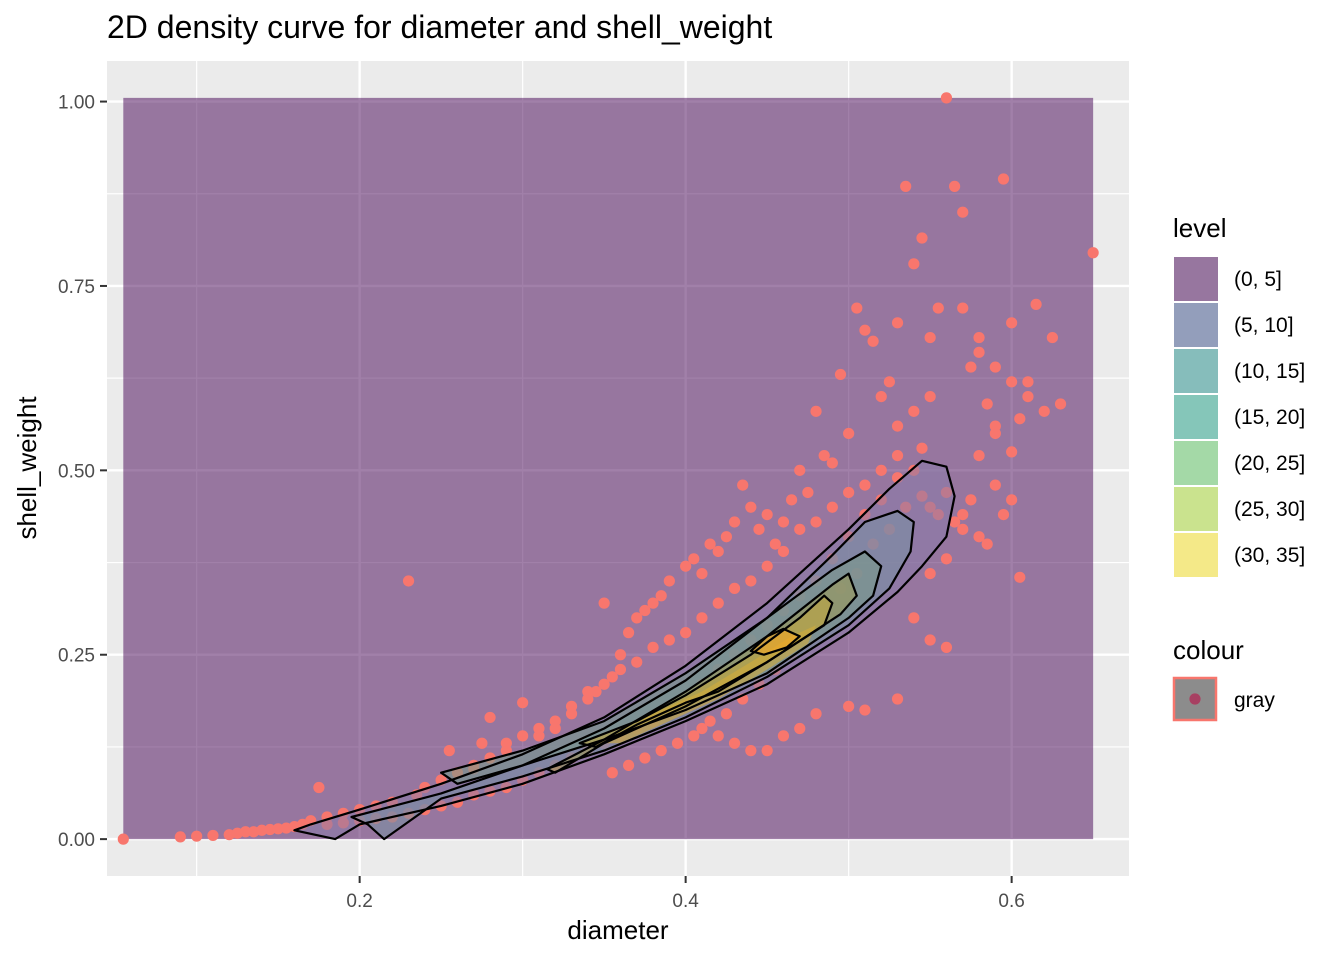  I want to click on contour-fill, so click(702, 673).